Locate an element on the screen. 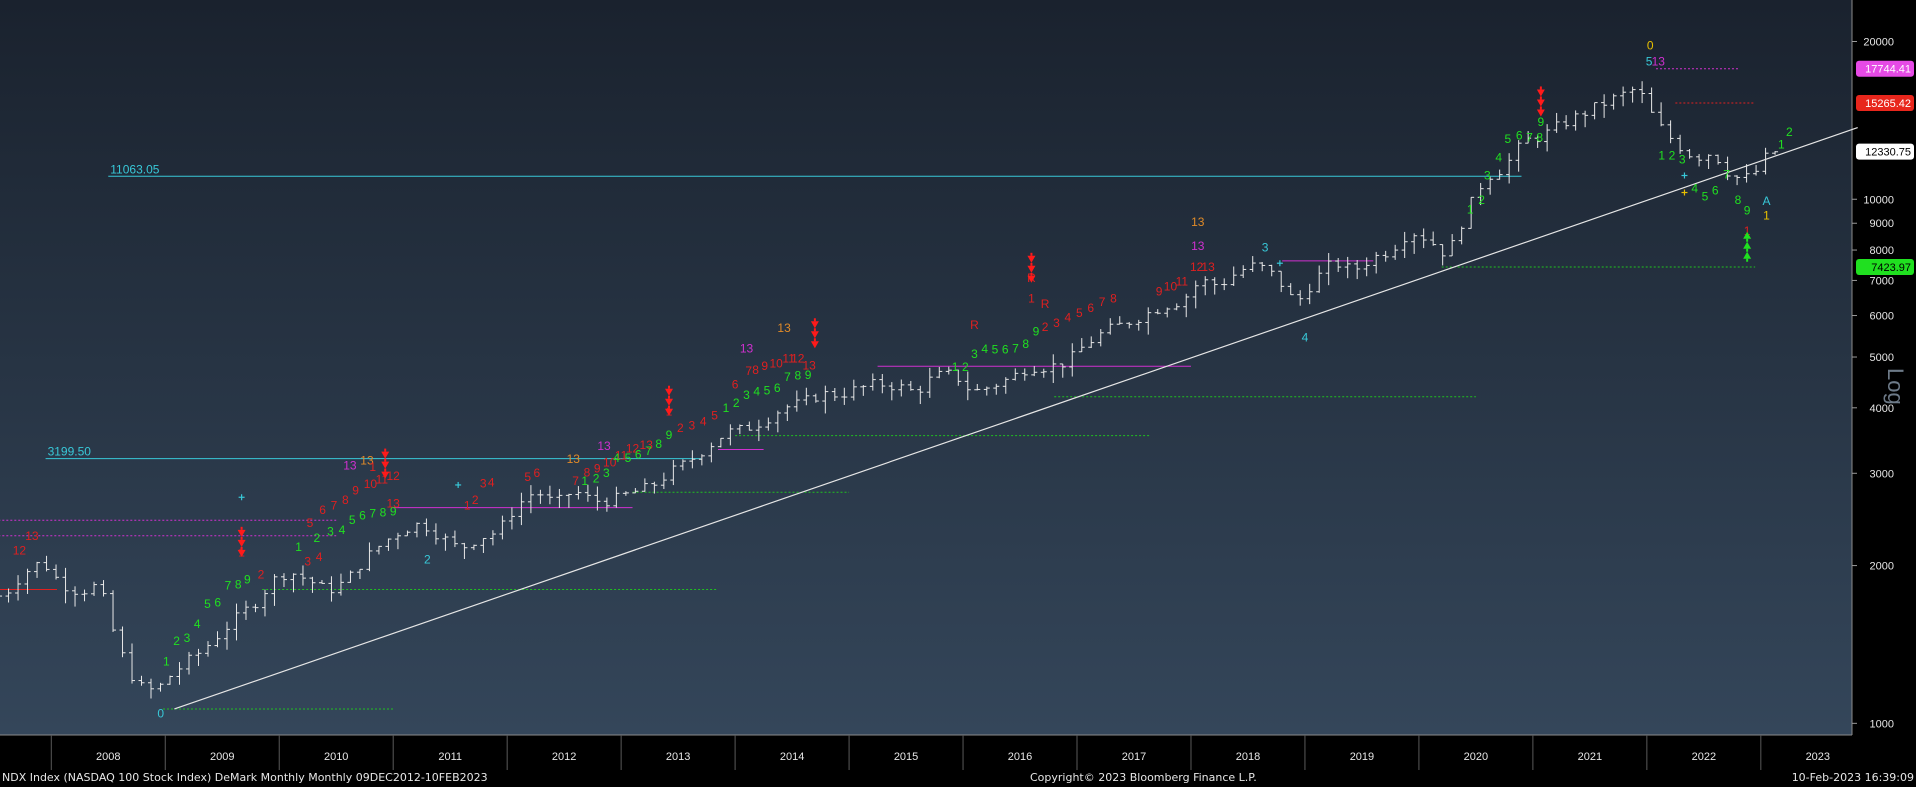 The width and height of the screenshot is (1916, 787). y-tick-label: 20000 is located at coordinates (1878, 42).